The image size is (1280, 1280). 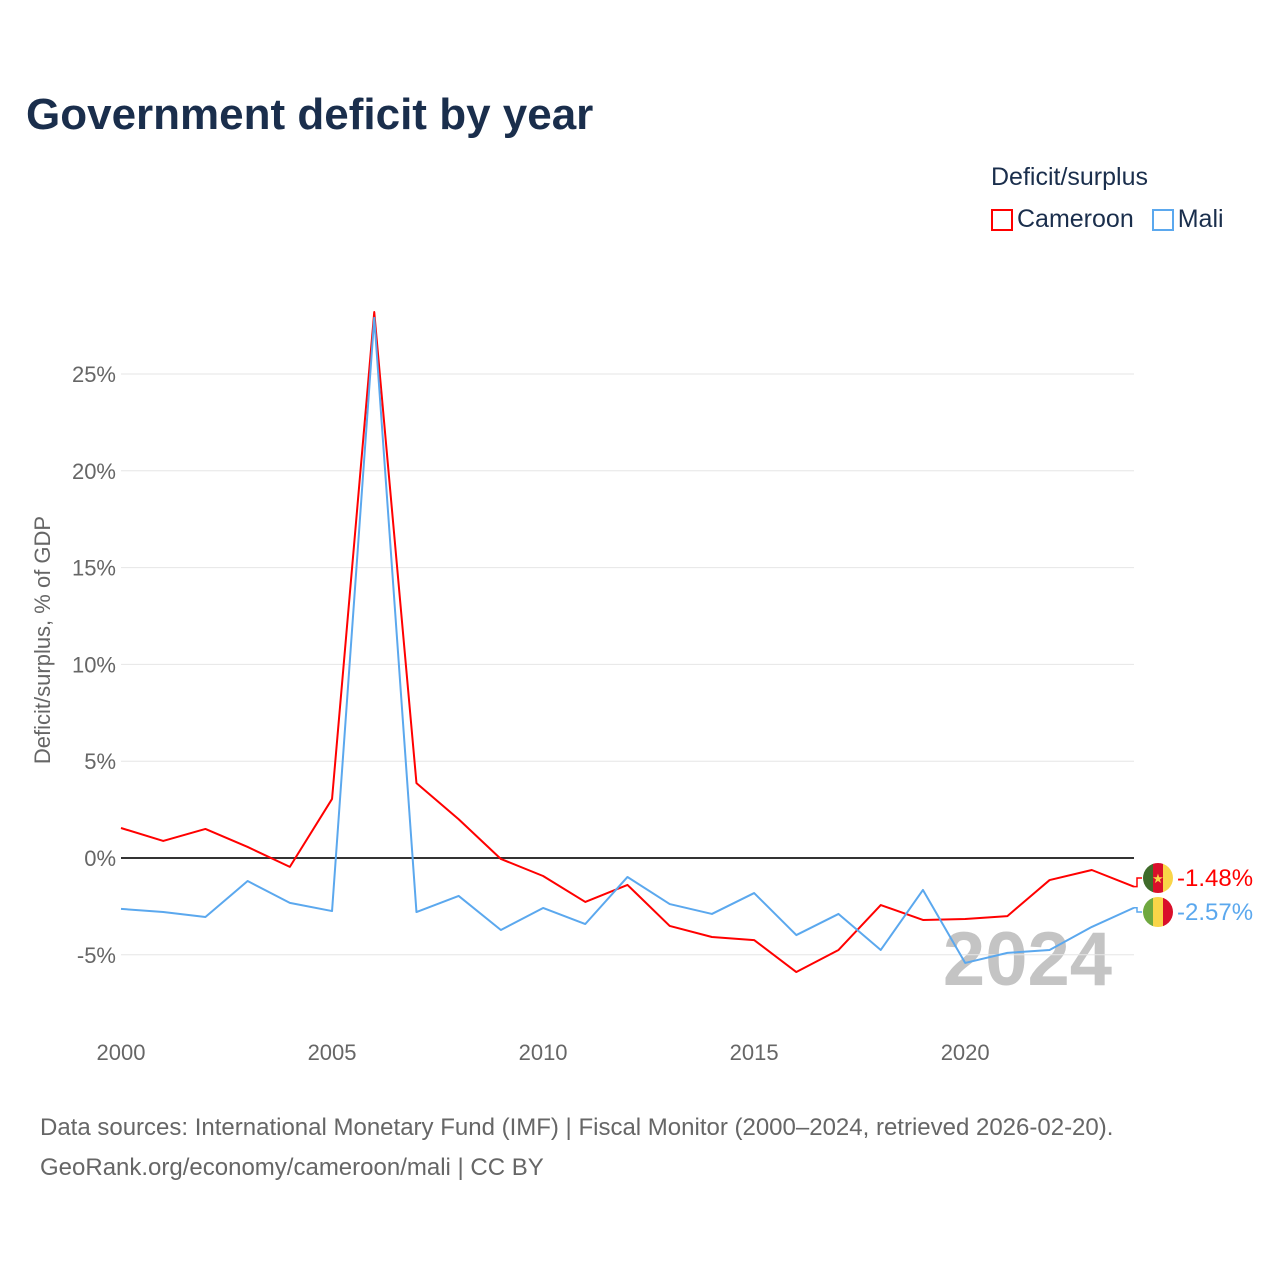 I want to click on flag-cameroon-icon: ★, so click(x=1158, y=878).